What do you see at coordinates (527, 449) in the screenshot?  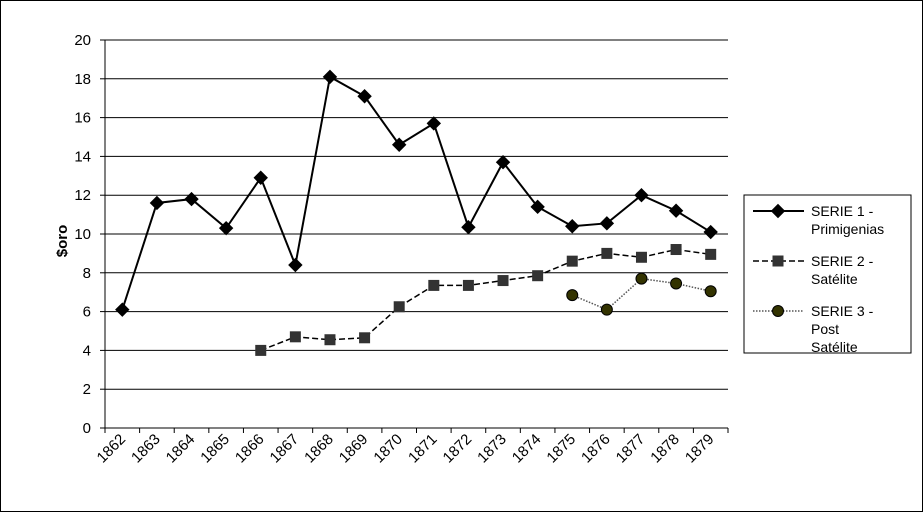 I see `x-tick-label: 1874` at bounding box center [527, 449].